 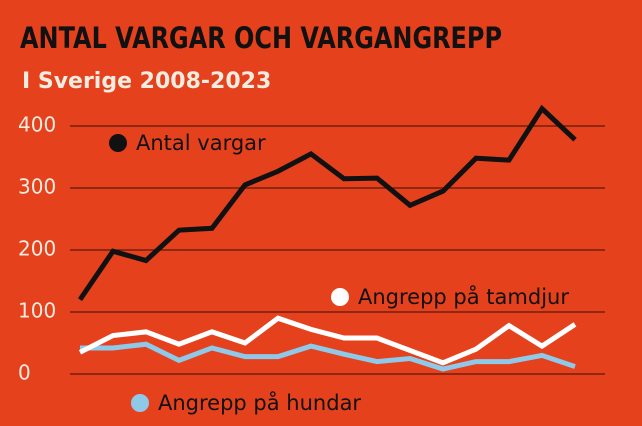 What do you see at coordinates (37, 187) in the screenshot?
I see `y-tick-label: 300` at bounding box center [37, 187].